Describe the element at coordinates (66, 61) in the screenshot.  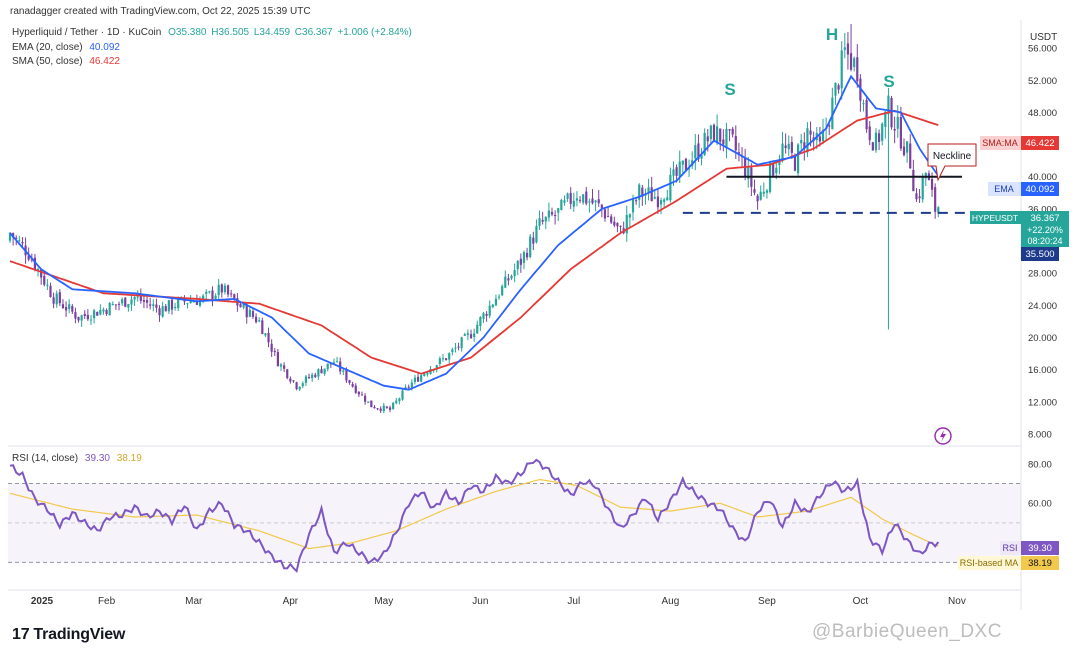
I see `sma-legend: SMA (50, close) 46.422` at that location.